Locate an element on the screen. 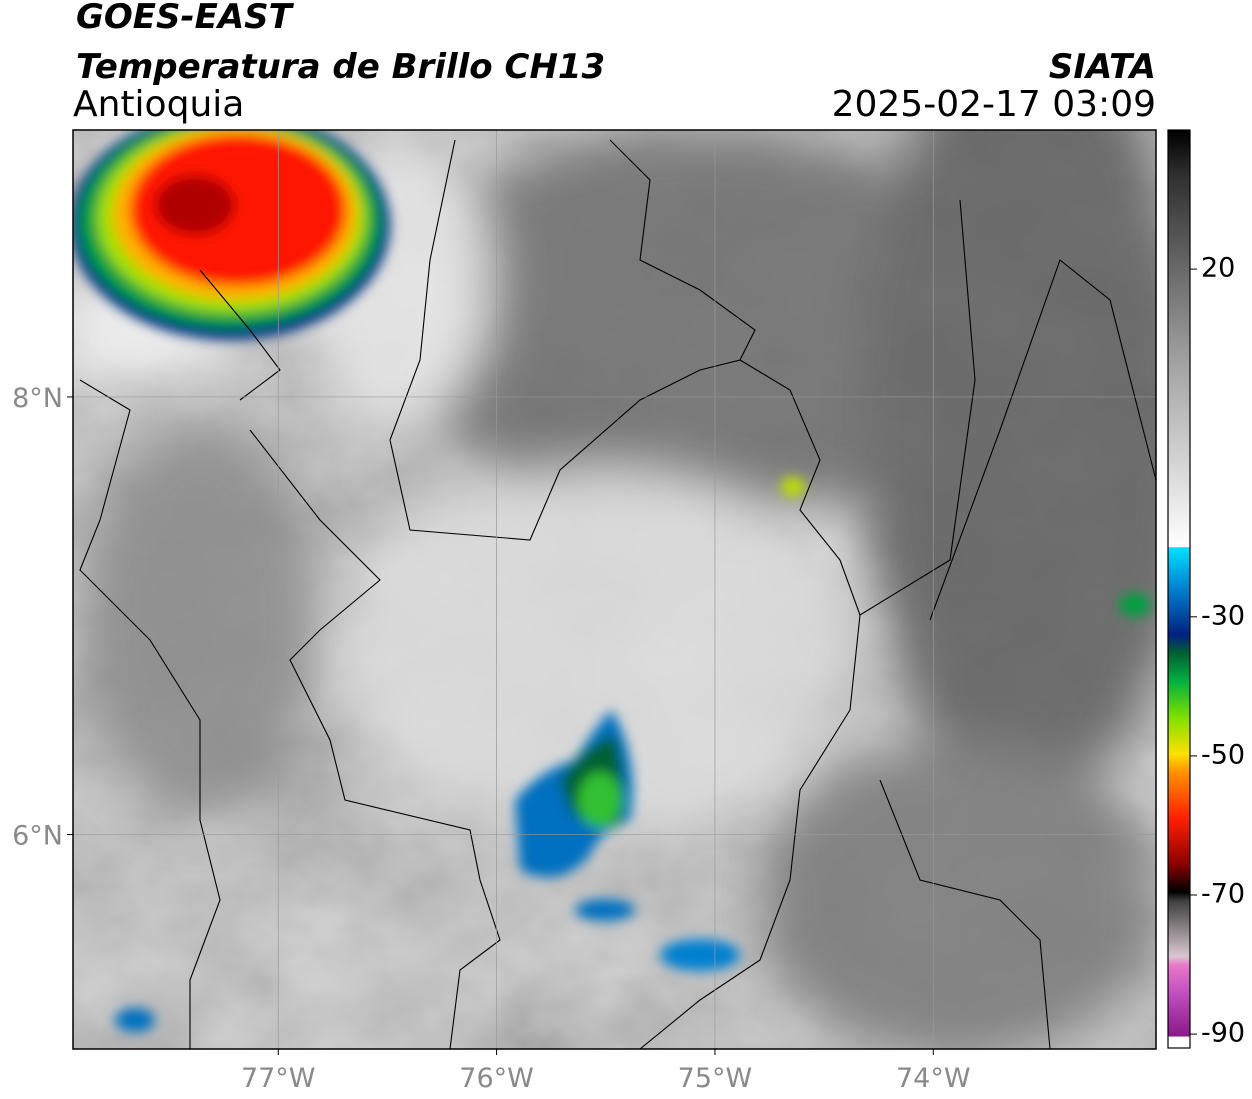 The height and width of the screenshot is (1099, 1252). y-tick-label: 8°N is located at coordinates (37, 398).